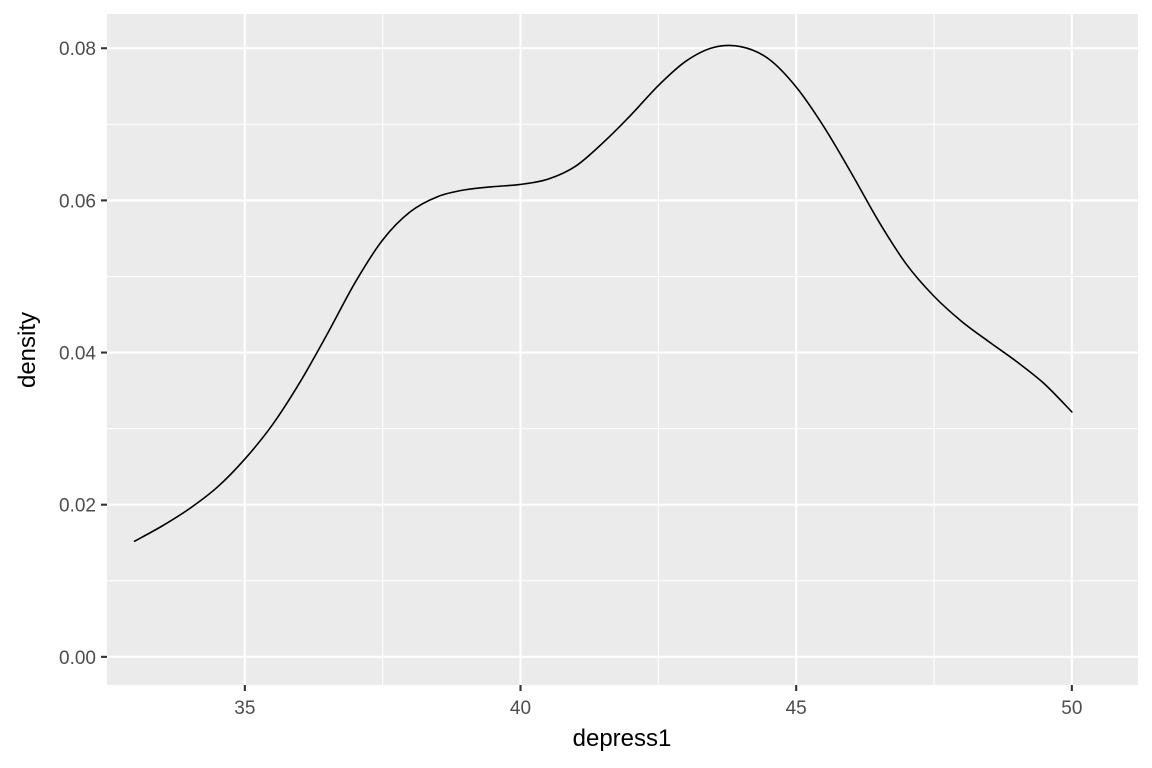  Describe the element at coordinates (796, 708) in the screenshot. I see `x-tick-label: 45` at that location.